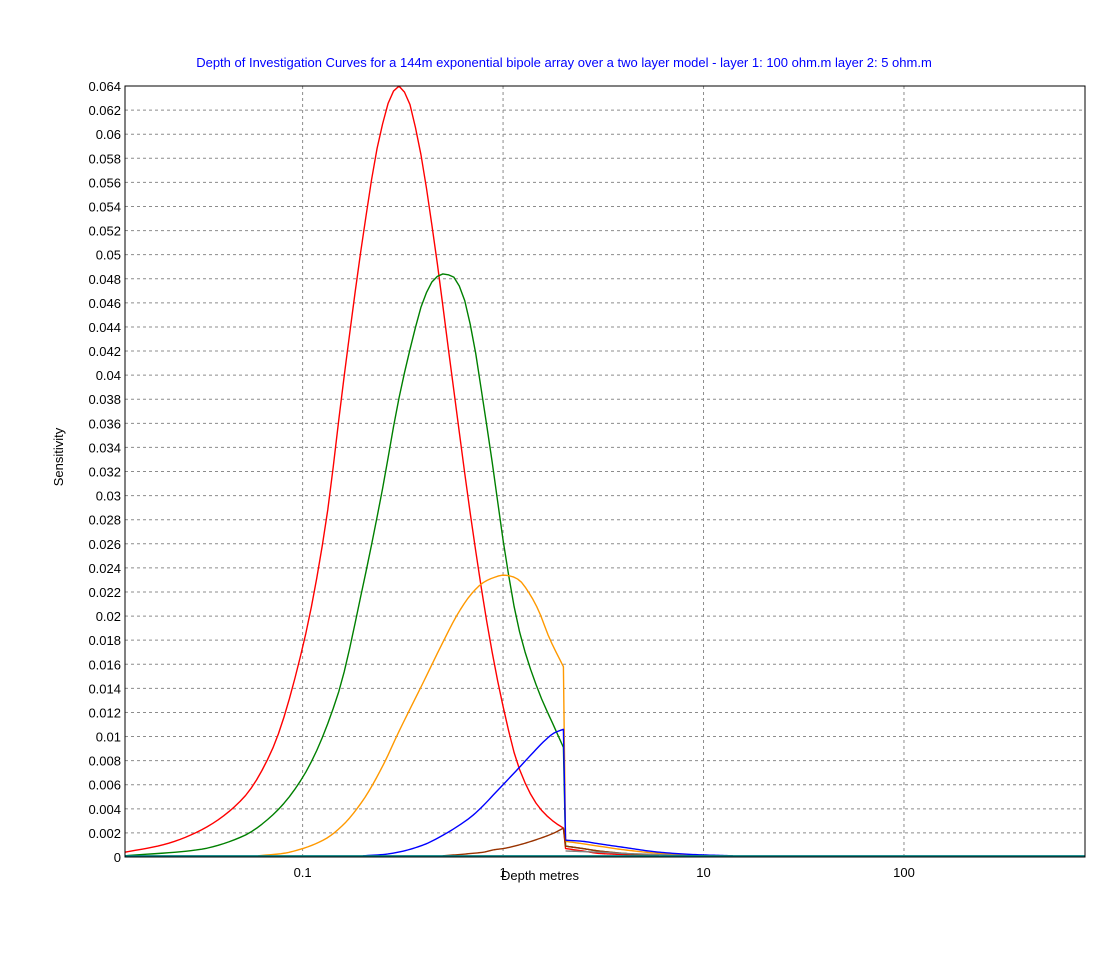  Describe the element at coordinates (108, 375) in the screenshot. I see `y-tick-label: 0.04` at that location.